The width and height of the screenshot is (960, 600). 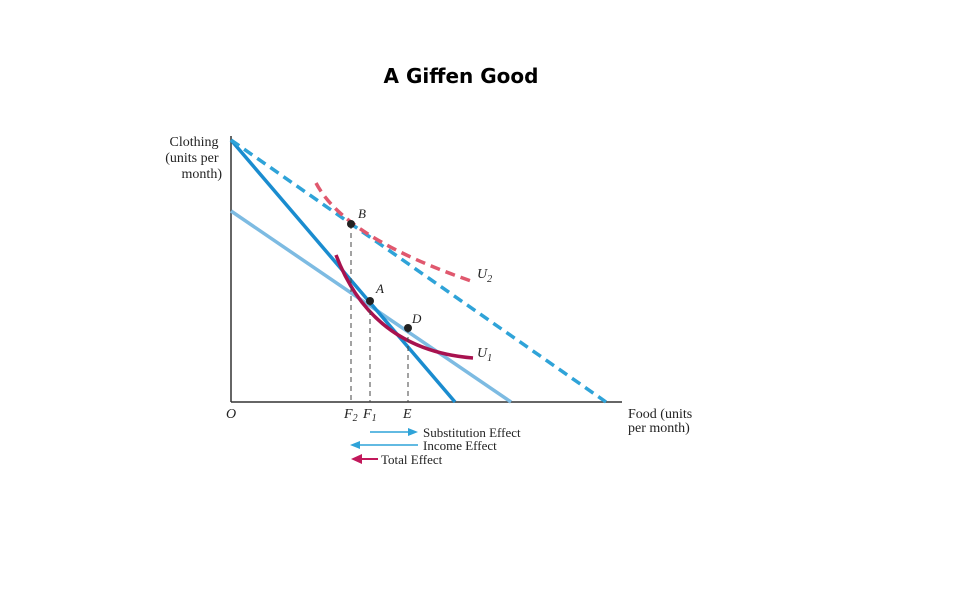 I want to click on u2-label: U2, so click(x=484, y=276).